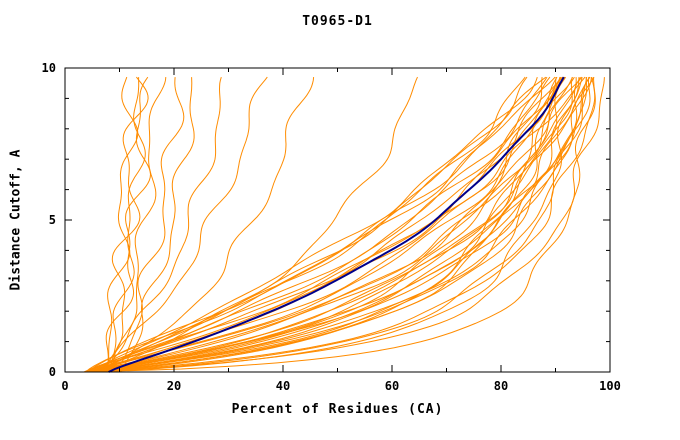 This screenshot has width=680, height=440. What do you see at coordinates (610, 386) in the screenshot?
I see `x-tick-label: 100` at bounding box center [610, 386].